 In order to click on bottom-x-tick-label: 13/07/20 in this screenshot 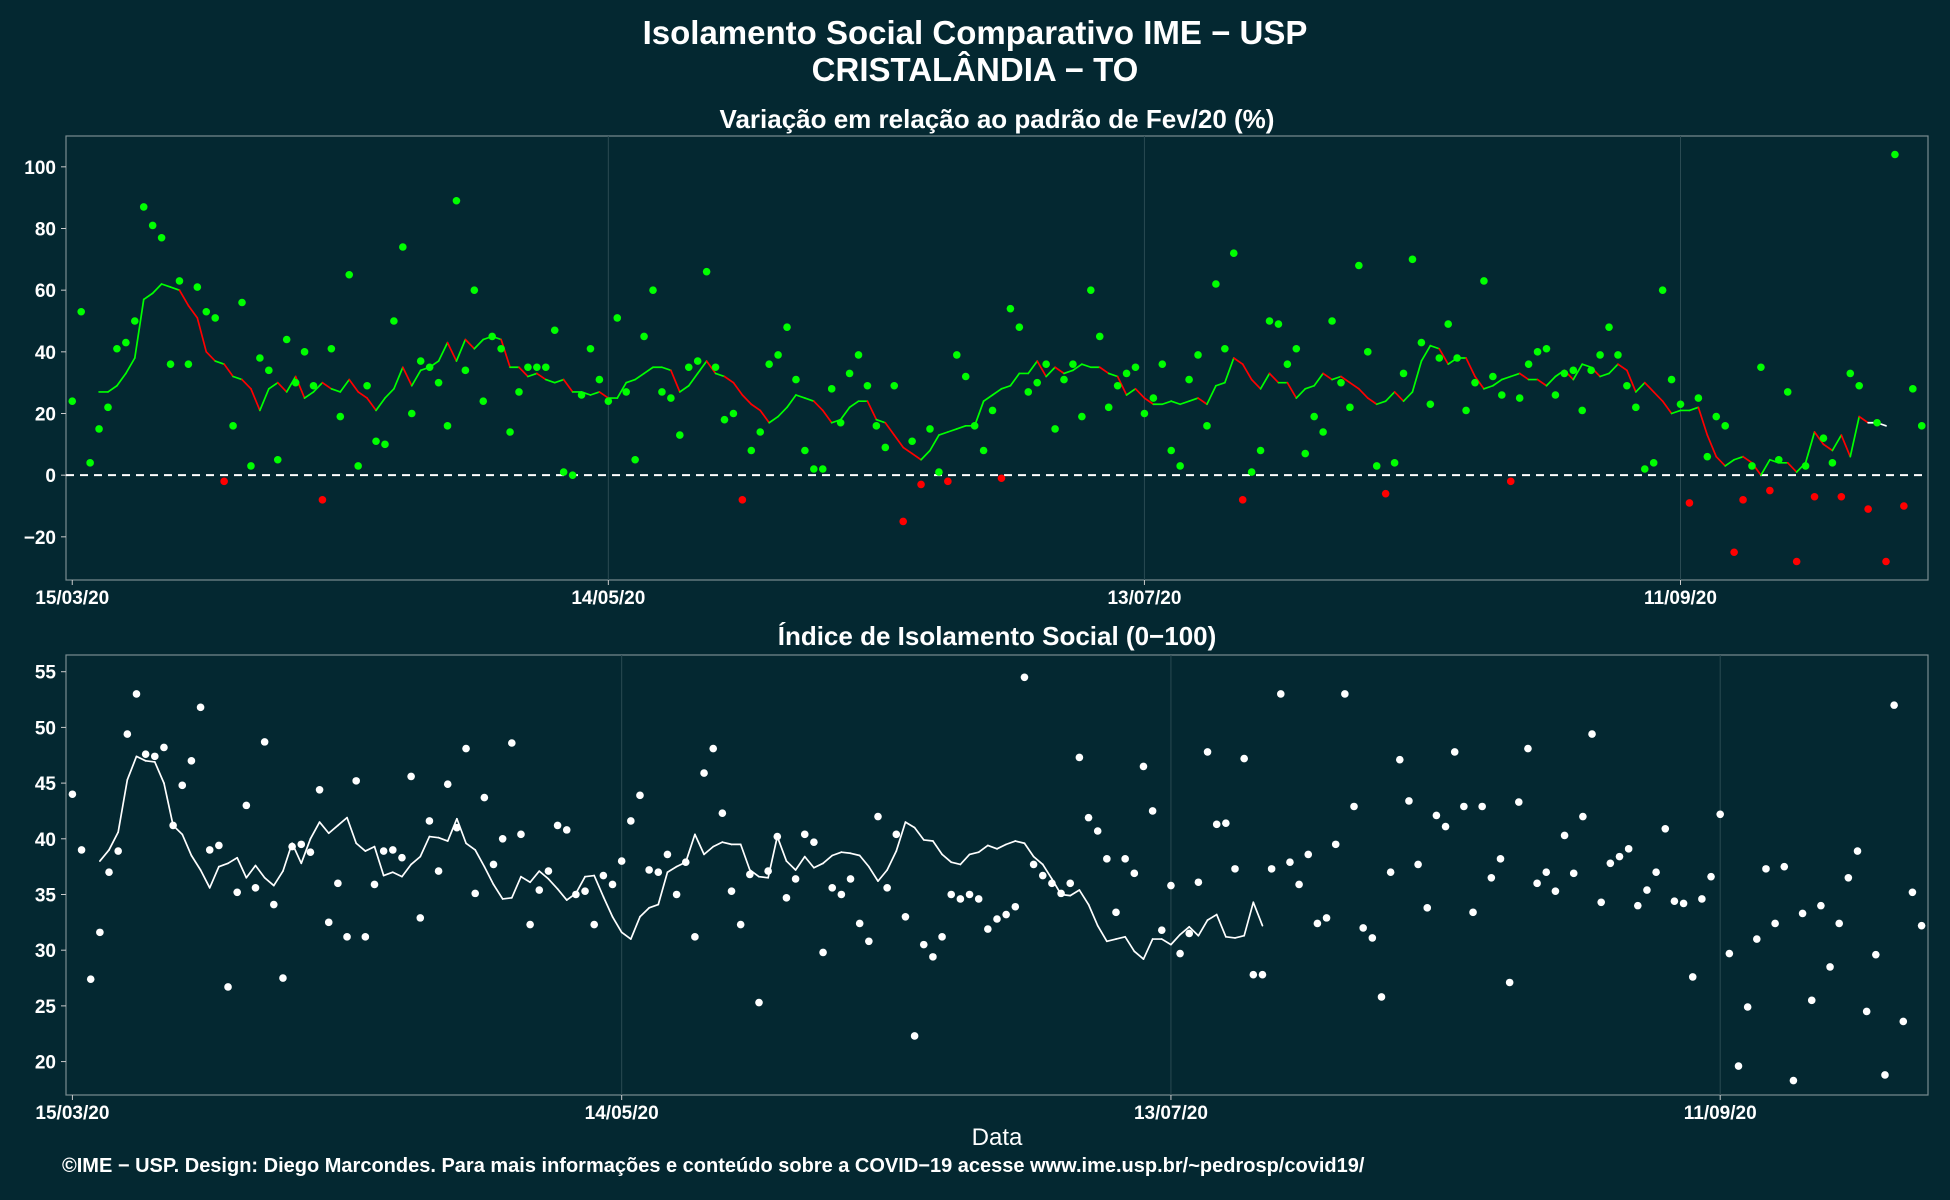, I will do `click(1171, 1113)`.